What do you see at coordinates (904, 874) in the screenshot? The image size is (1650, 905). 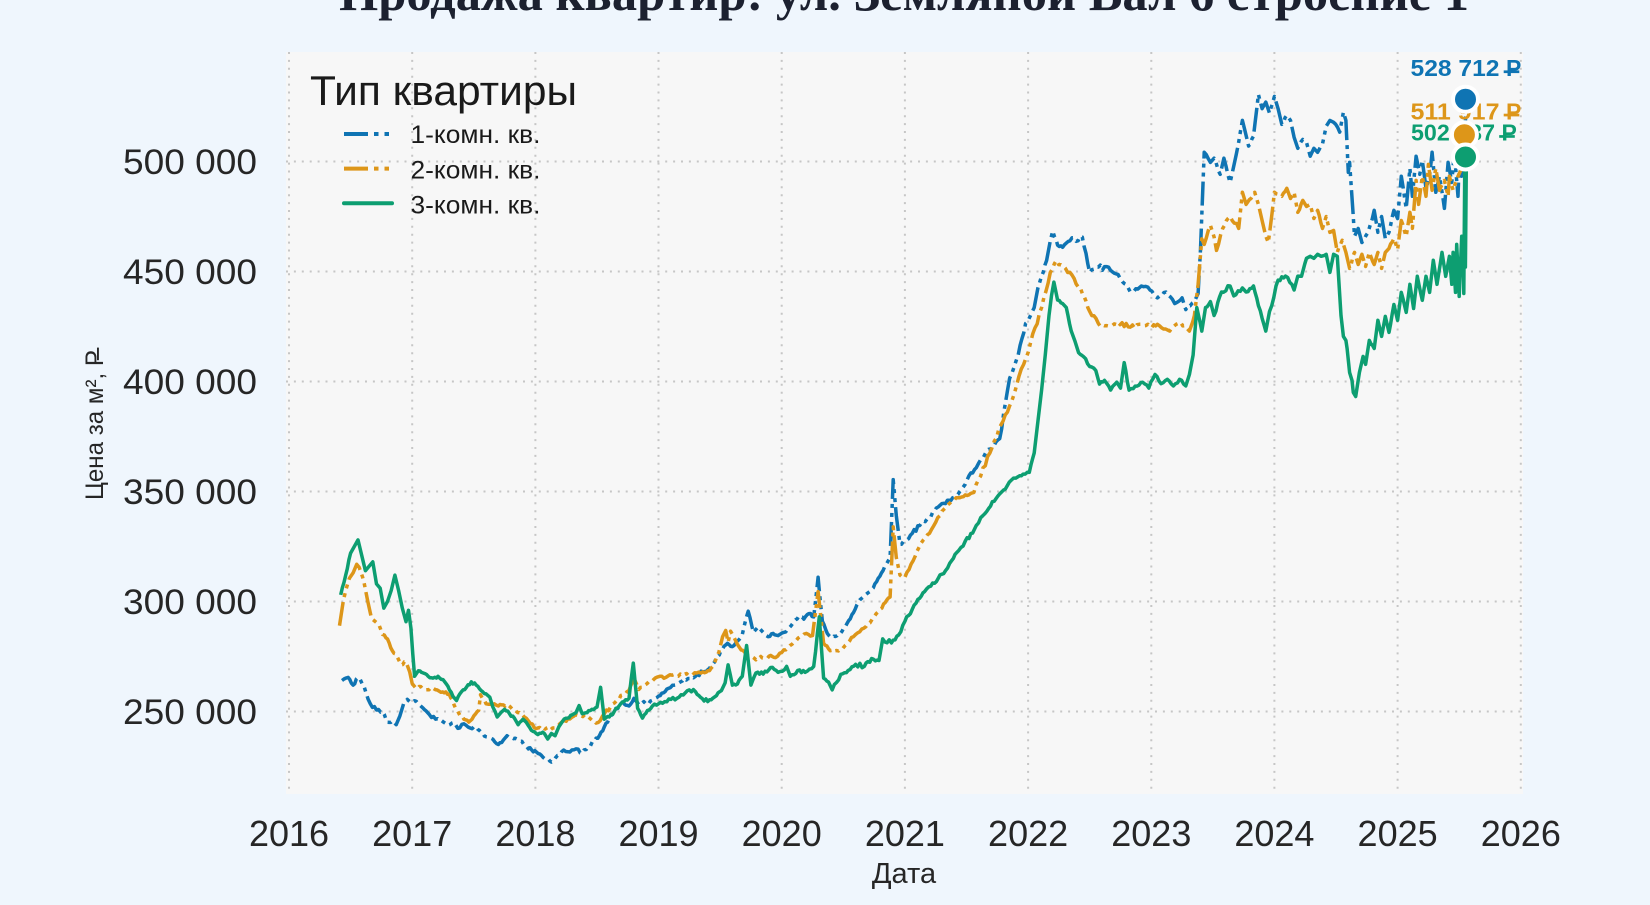 I see `svg-text: Дата` at bounding box center [904, 874].